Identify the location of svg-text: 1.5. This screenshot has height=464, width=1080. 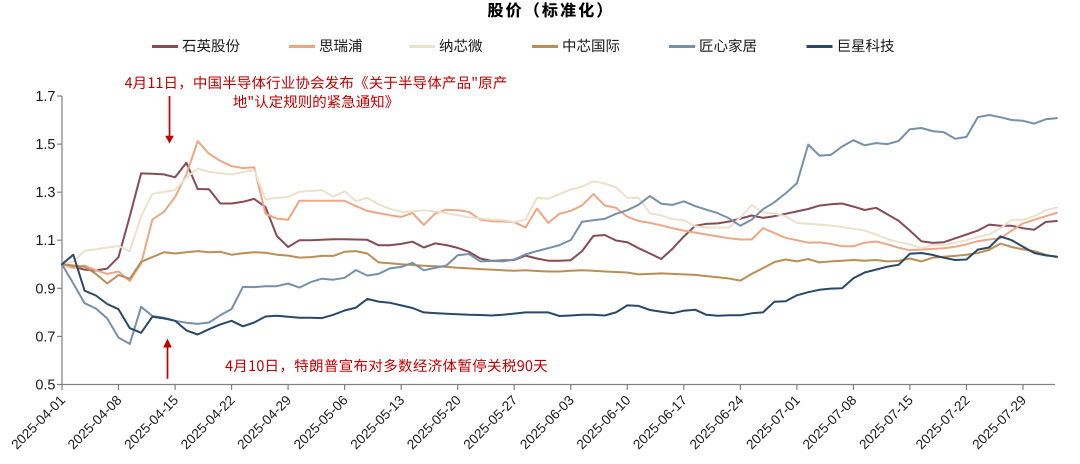
(45, 145).